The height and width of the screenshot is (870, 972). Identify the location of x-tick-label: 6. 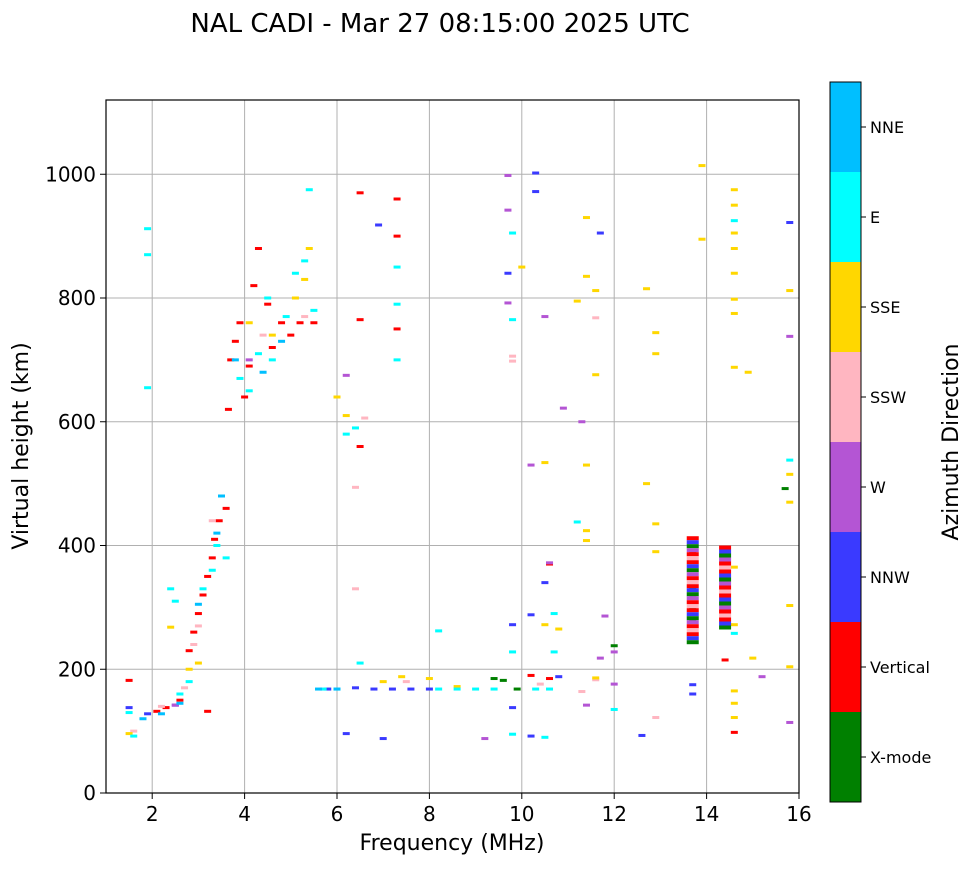
(337, 814).